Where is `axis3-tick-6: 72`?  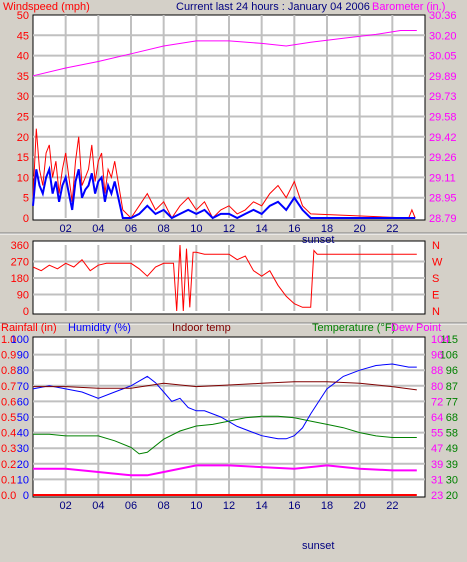 axis3-tick-6: 72 is located at coordinates (437, 402).